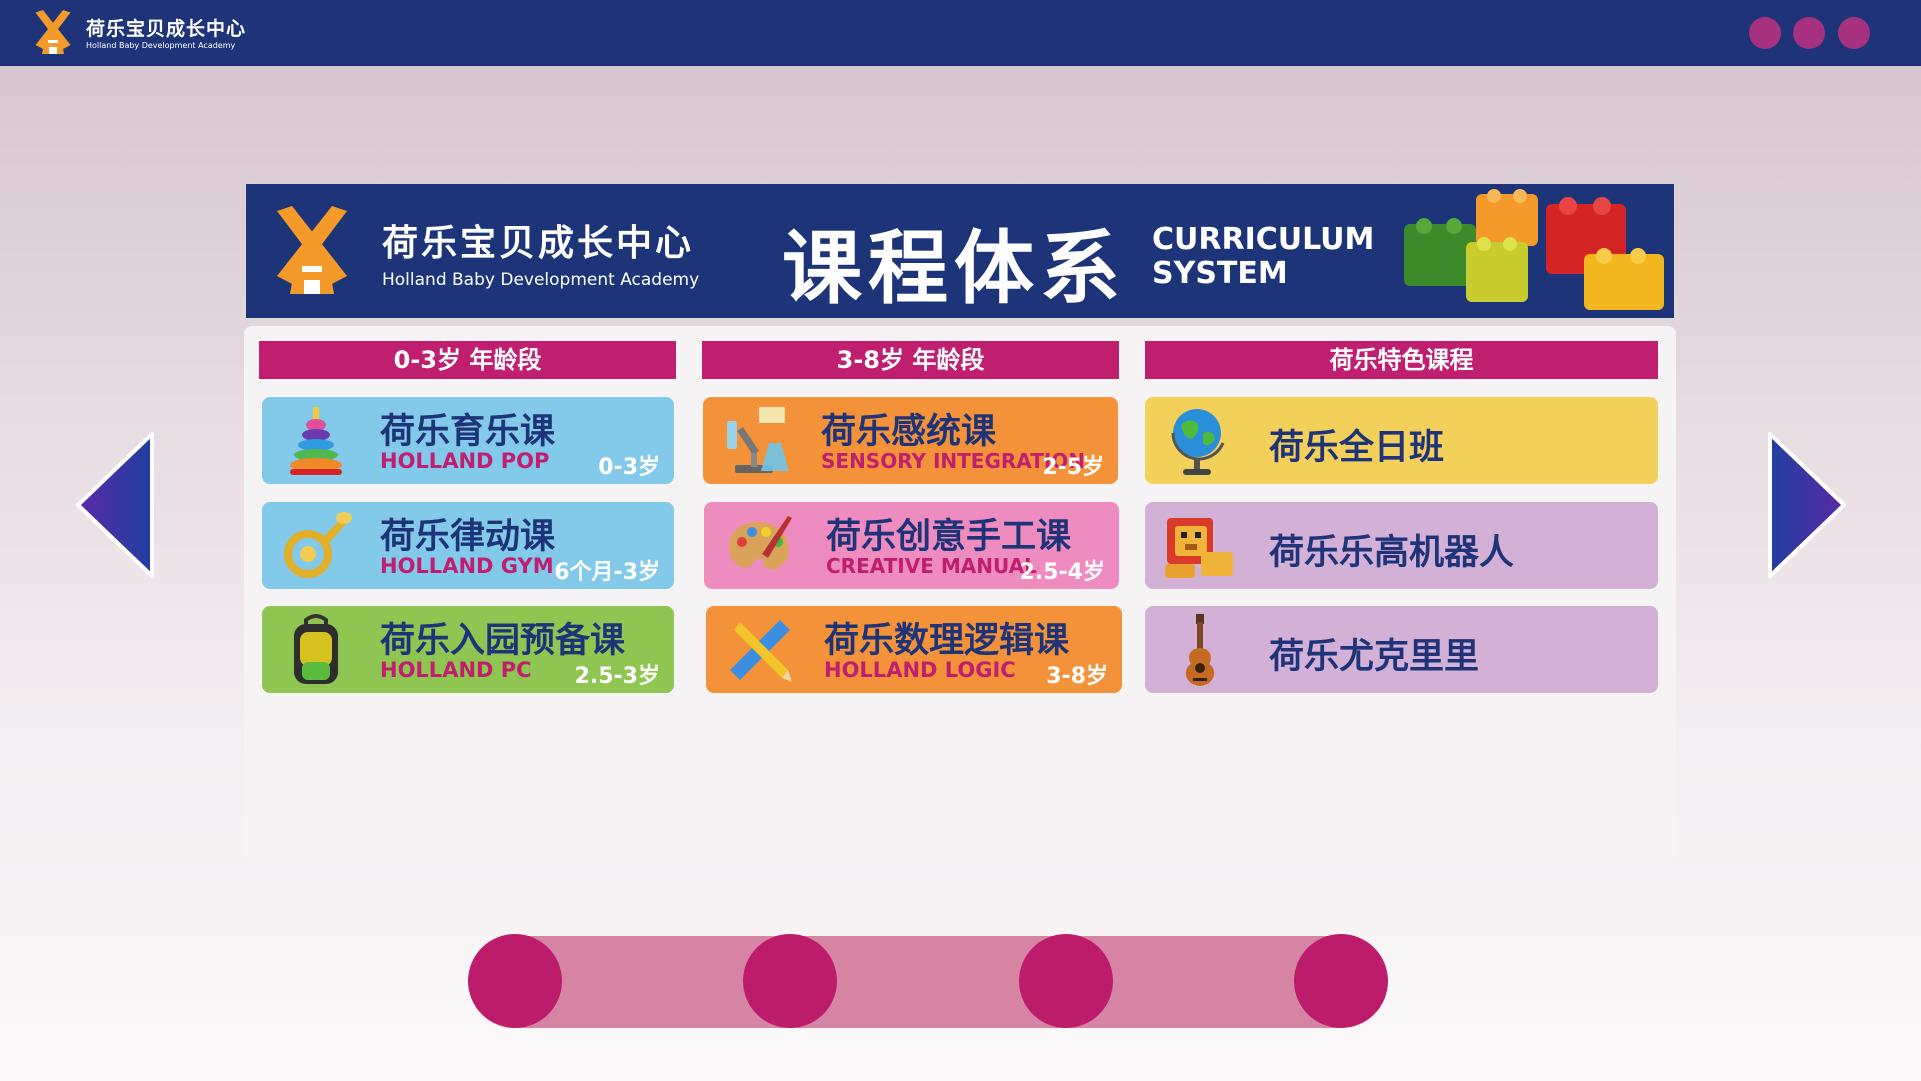  Describe the element at coordinates (467, 360) in the screenshot. I see `column-header-0-3: 0-3岁 年龄段` at that location.